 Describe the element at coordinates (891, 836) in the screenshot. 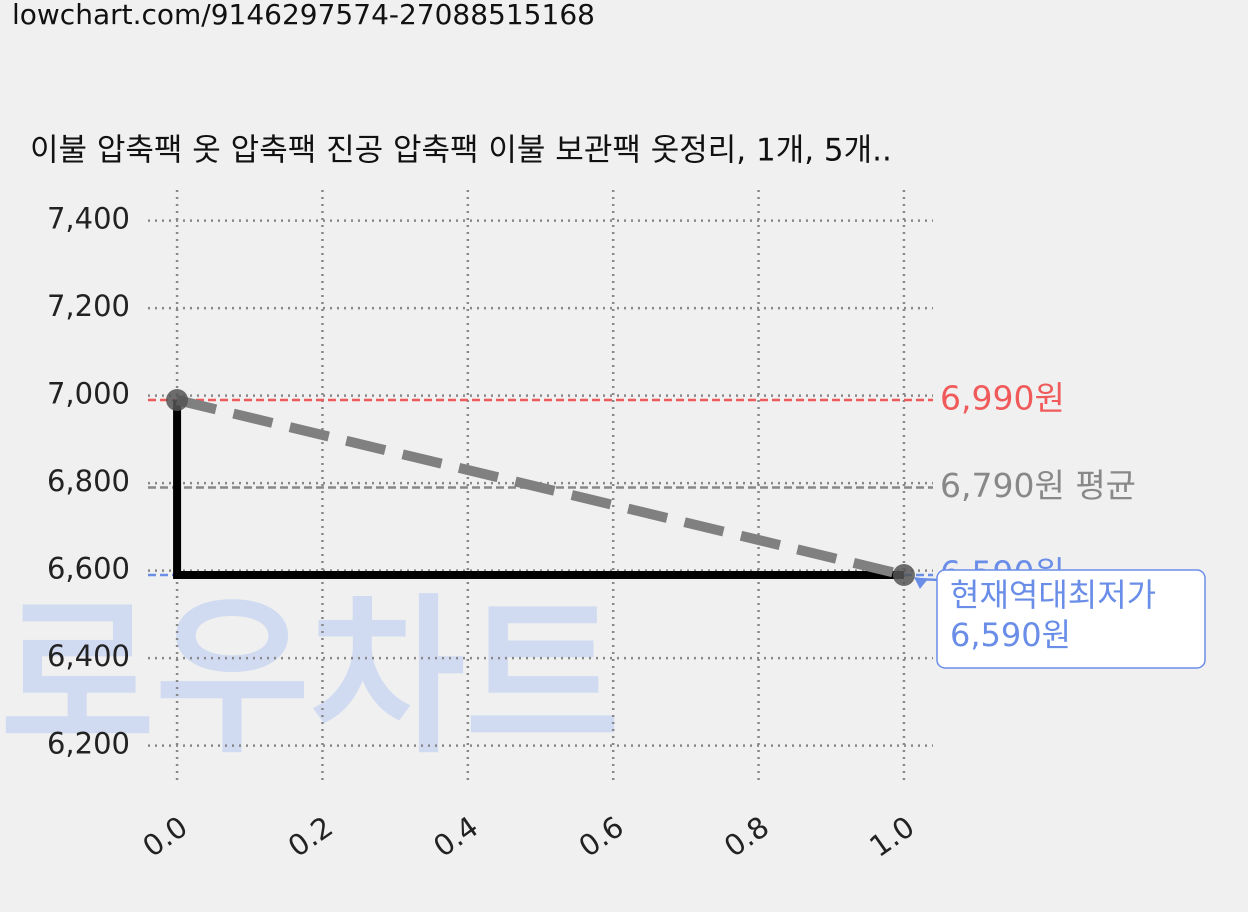

I see `x-tick-label: 1.0` at that location.